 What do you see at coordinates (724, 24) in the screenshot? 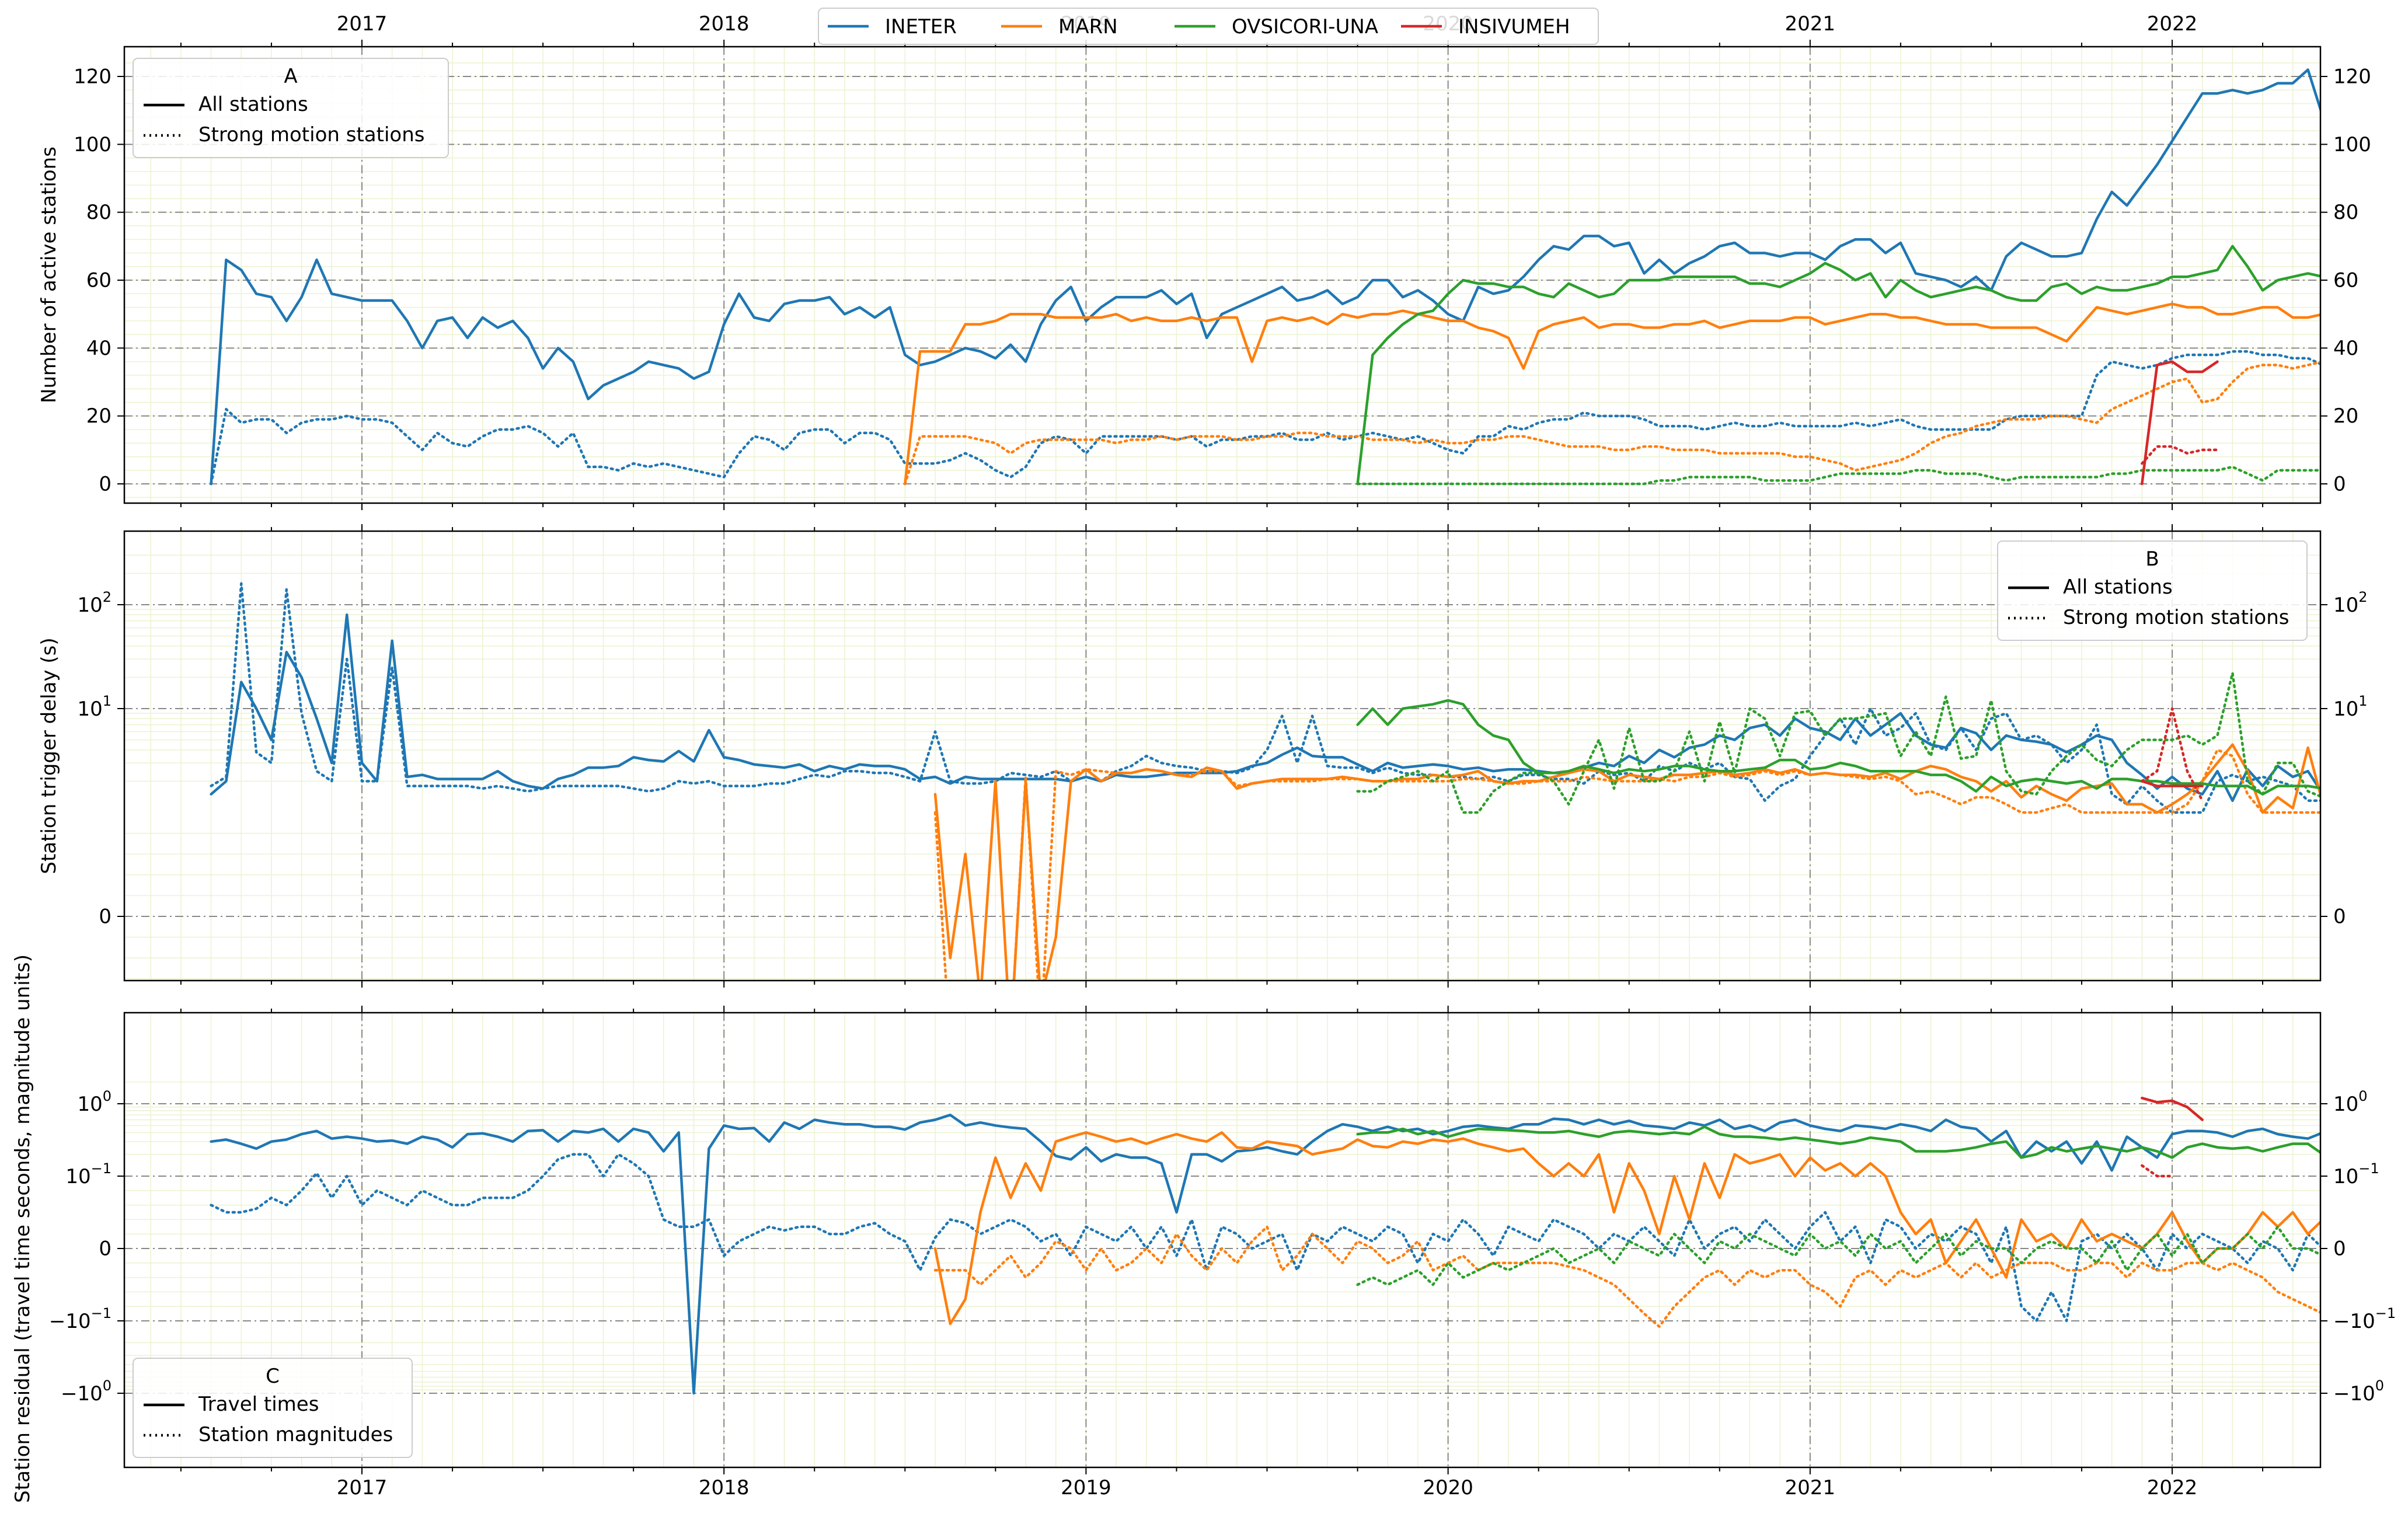
I see `x-tick-label-top: 2018` at bounding box center [724, 24].